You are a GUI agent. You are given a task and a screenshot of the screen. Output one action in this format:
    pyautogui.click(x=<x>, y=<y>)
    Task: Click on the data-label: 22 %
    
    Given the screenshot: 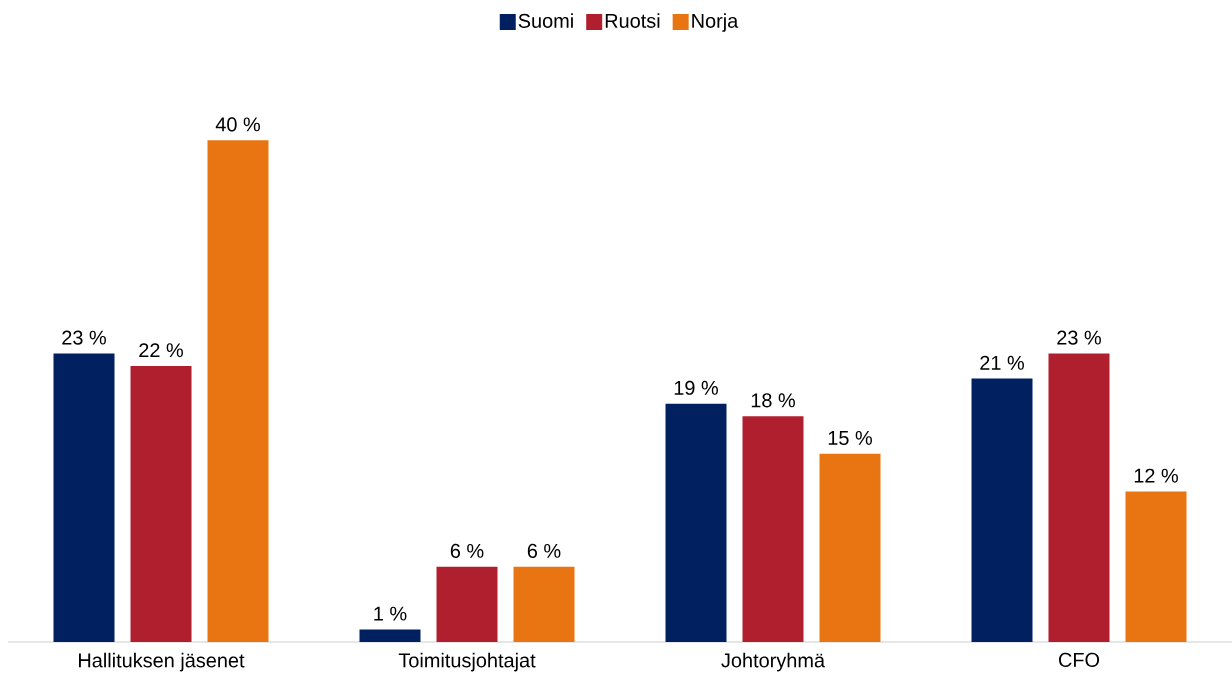 What is the action you would take?
    pyautogui.click(x=161, y=350)
    